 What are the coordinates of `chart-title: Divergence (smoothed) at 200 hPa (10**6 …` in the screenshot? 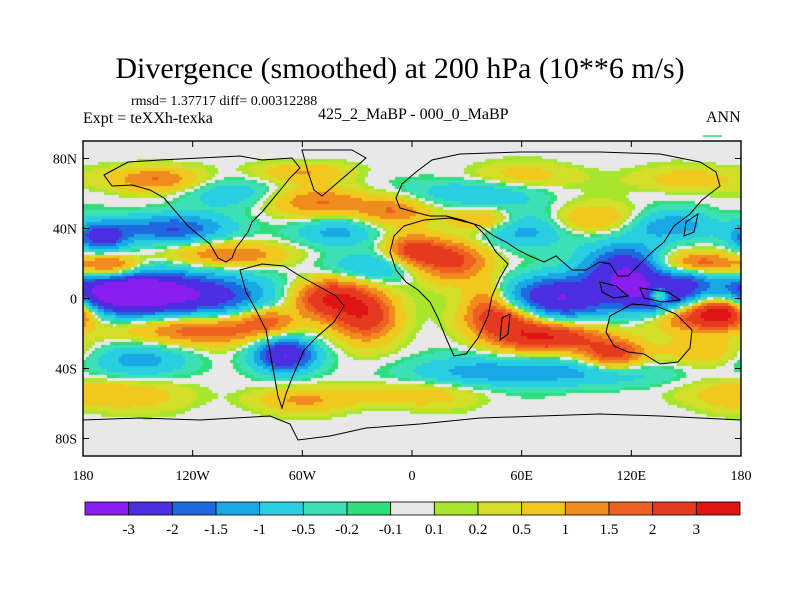 It's located at (400, 68).